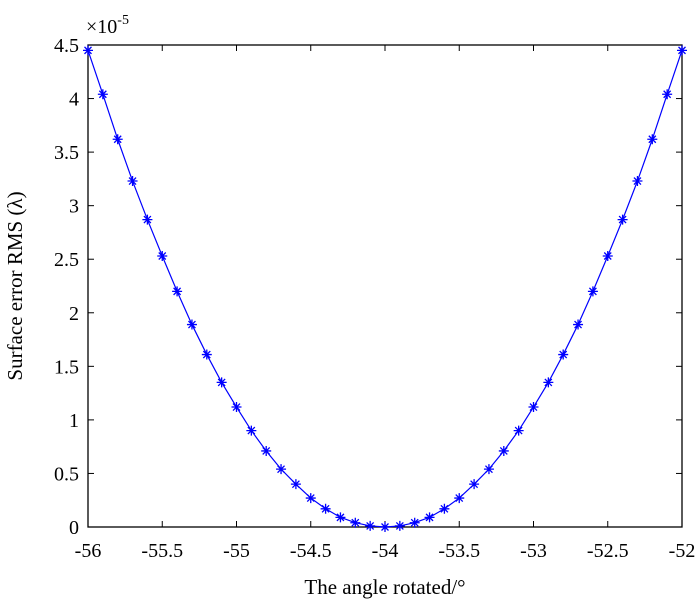 The height and width of the screenshot is (609, 700). Describe the element at coordinates (66, 260) in the screenshot. I see `y-tick-label: 2.5` at that location.